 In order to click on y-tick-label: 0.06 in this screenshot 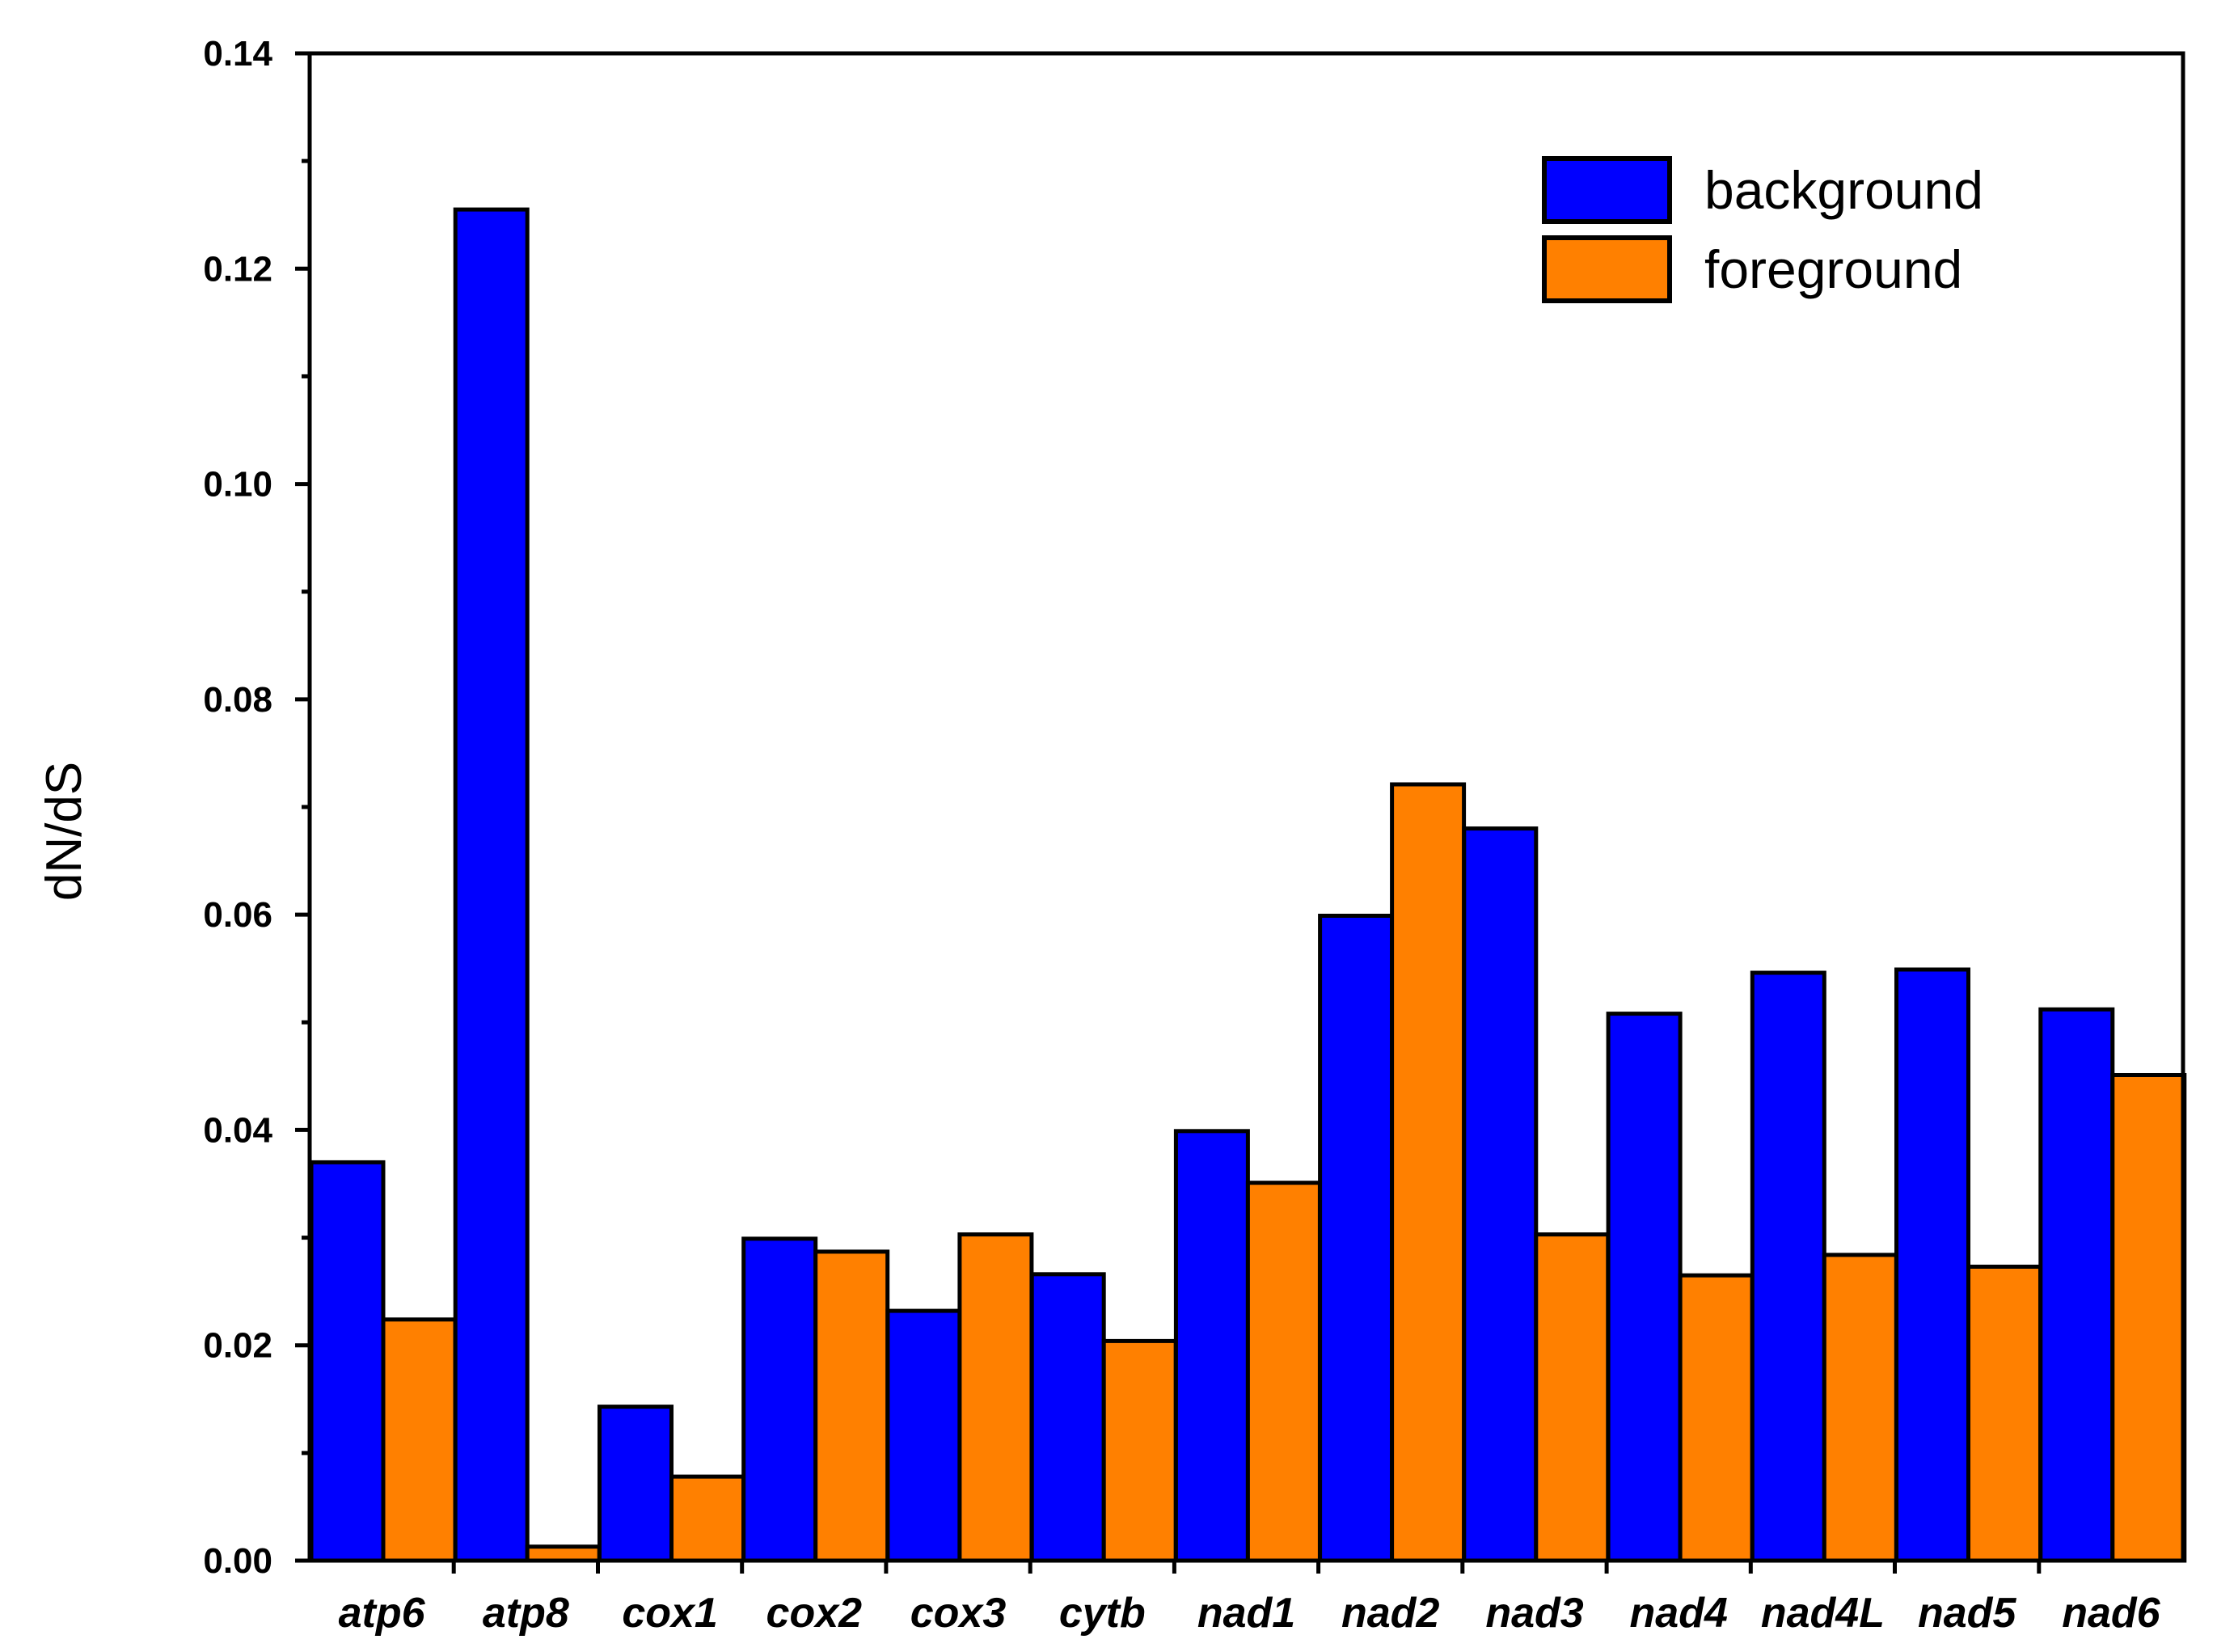, I will do `click(237, 915)`.